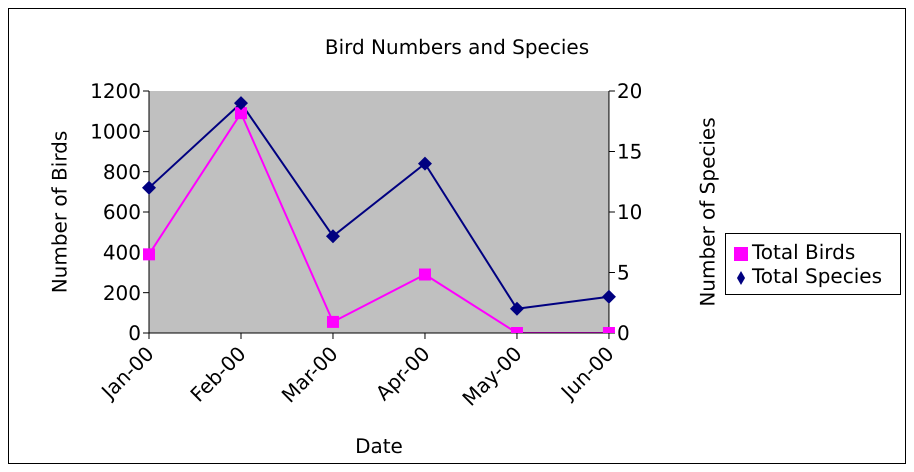 The image size is (914, 472). Describe the element at coordinates (121, 292) in the screenshot. I see `y-tick-label: 200` at that location.